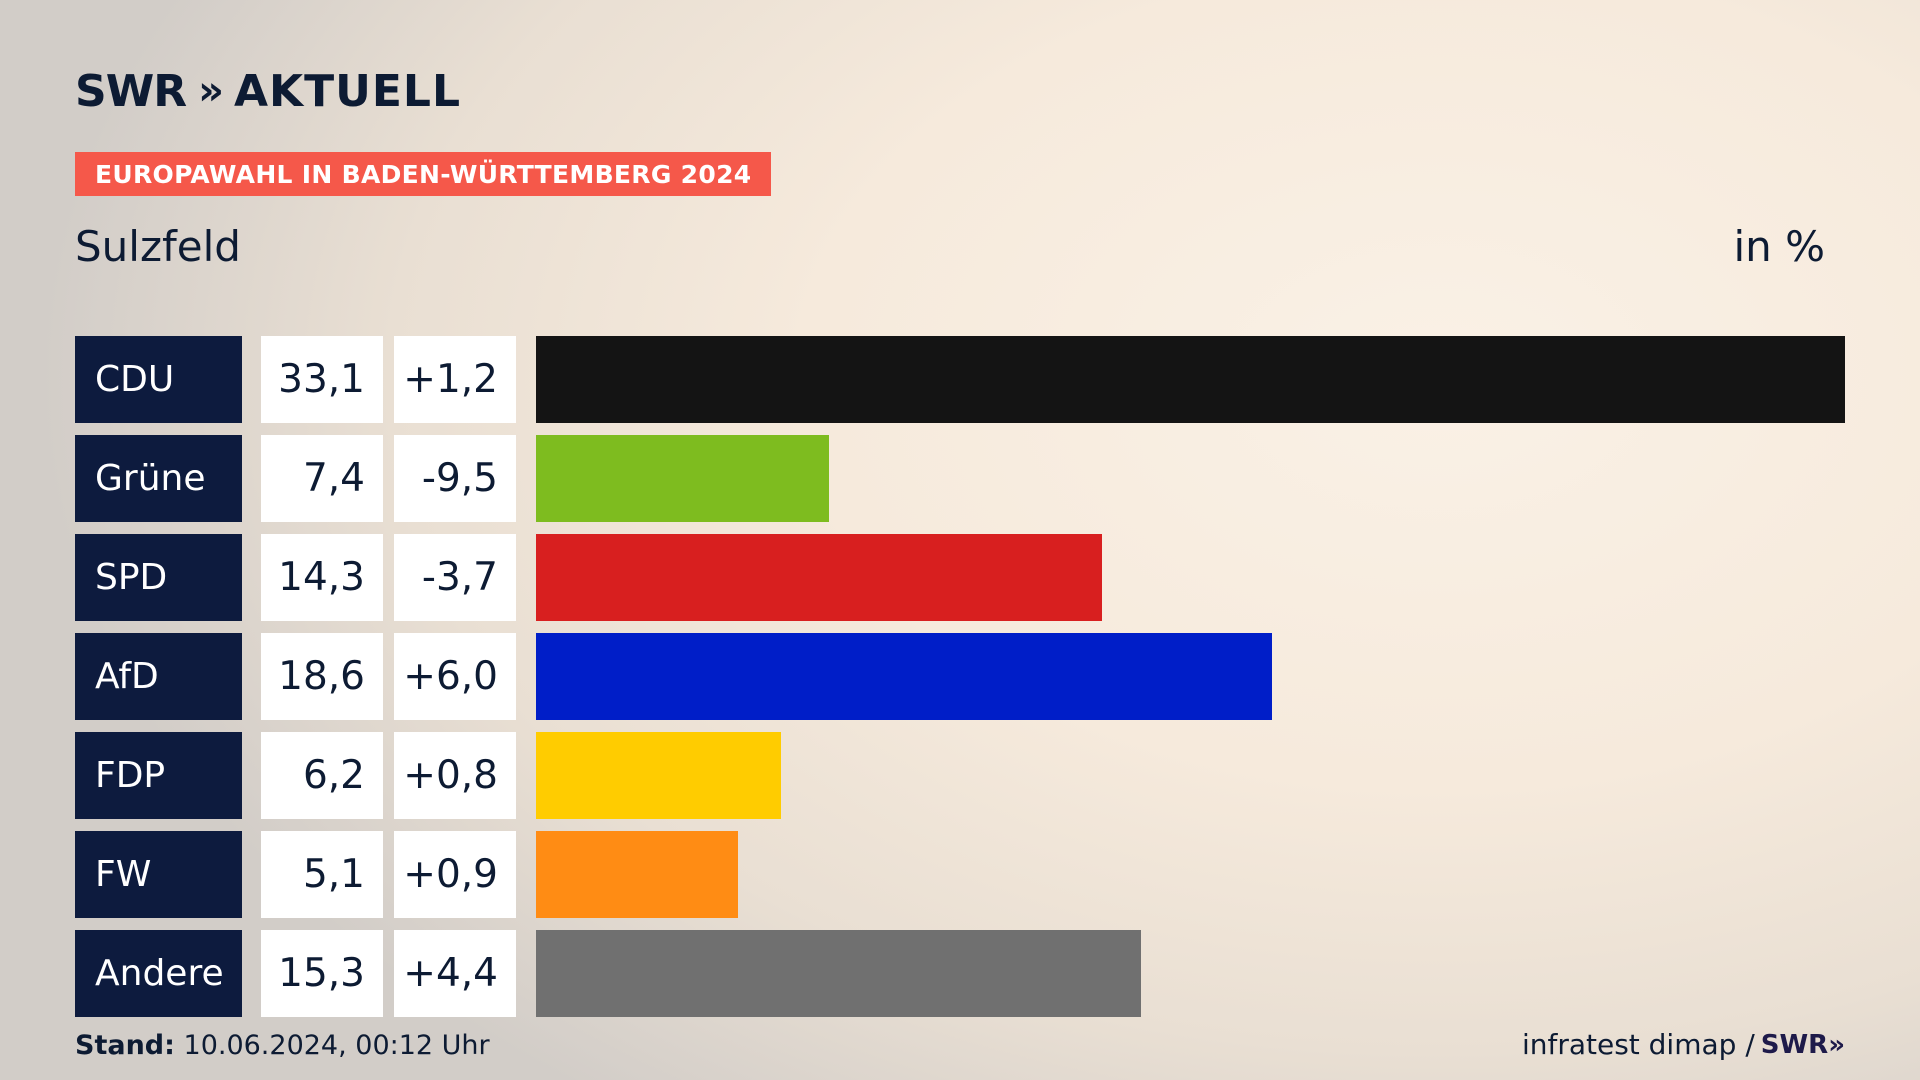 Image resolution: width=1920 pixels, height=1080 pixels. What do you see at coordinates (158, 676) in the screenshot?
I see `party-label: AfD` at bounding box center [158, 676].